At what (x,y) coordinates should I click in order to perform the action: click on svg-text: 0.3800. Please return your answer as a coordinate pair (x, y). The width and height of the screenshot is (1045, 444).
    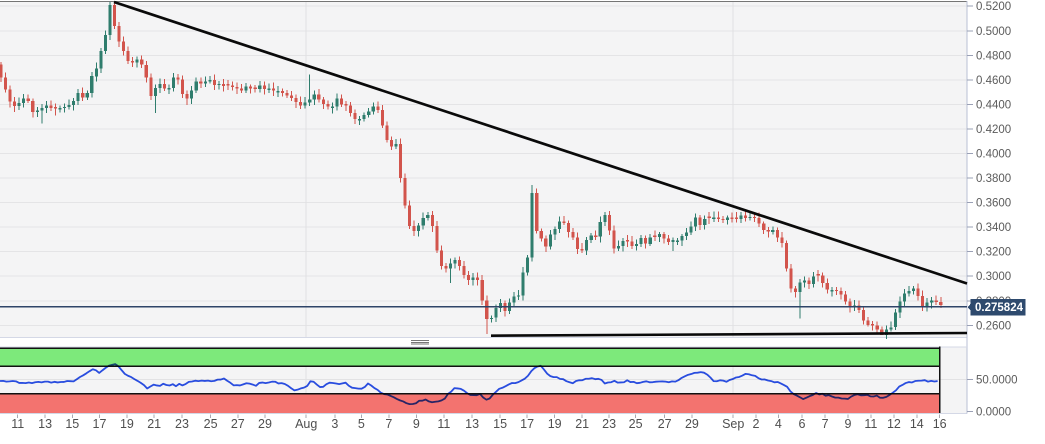
    Looking at the image, I should click on (993, 179).